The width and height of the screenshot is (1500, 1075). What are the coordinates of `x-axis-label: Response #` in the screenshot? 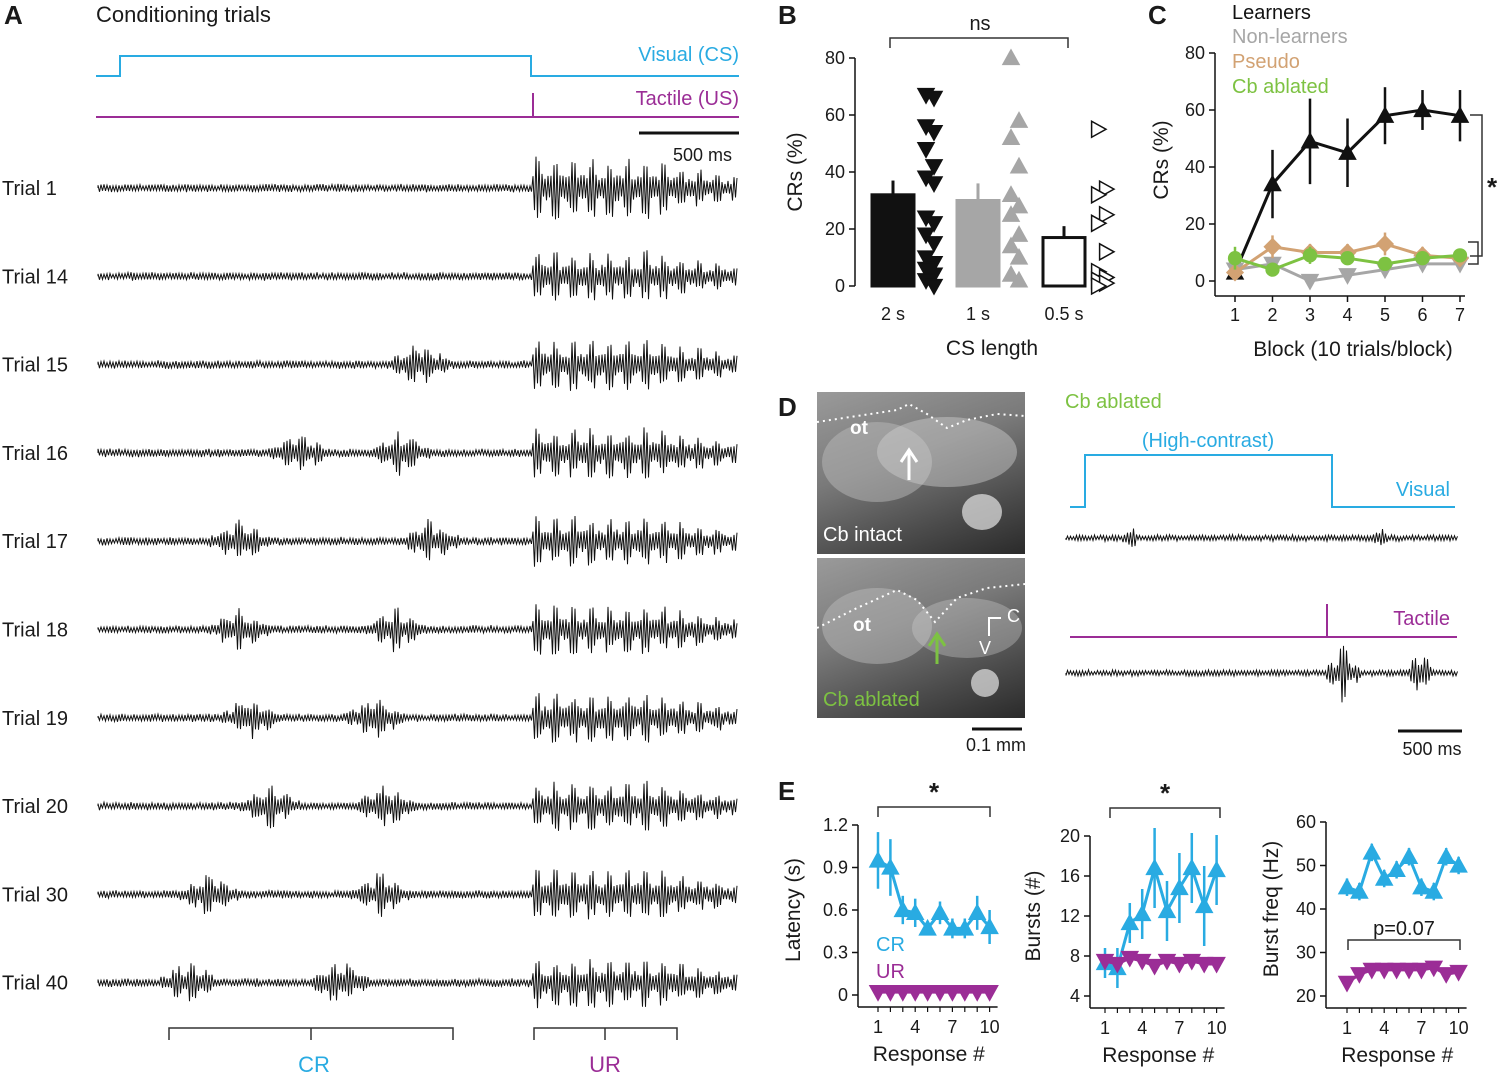 It's located at (1397, 1055).